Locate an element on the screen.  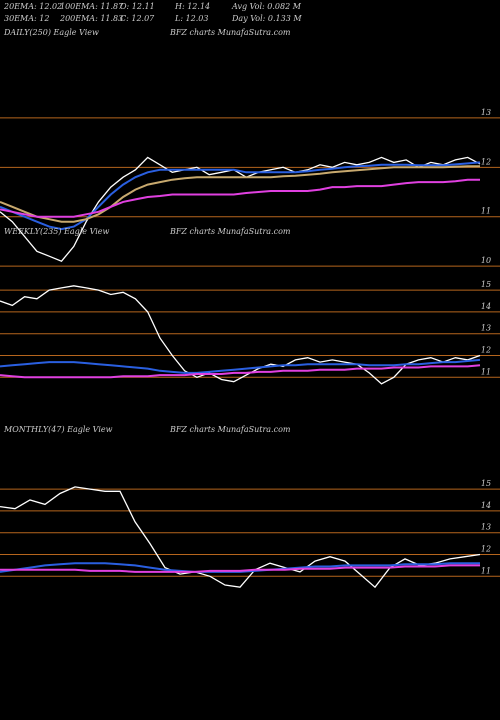
header-stat: H: 12.14 is located at coordinates (192, 6).